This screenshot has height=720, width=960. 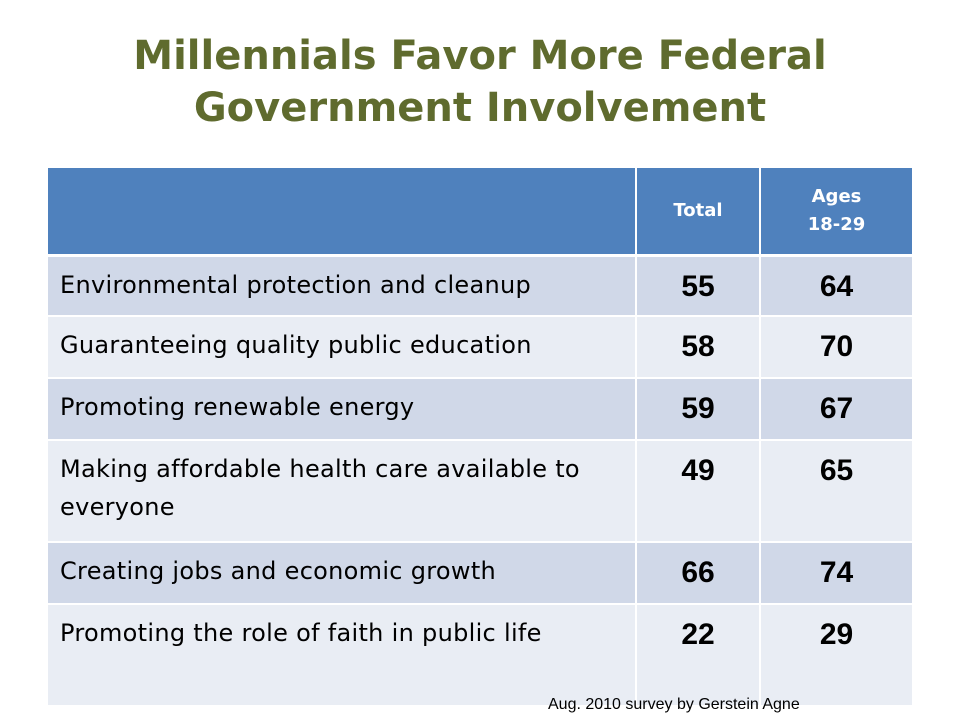 What do you see at coordinates (342, 409) in the screenshot?
I see `row-label: Promoting renewable energy` at bounding box center [342, 409].